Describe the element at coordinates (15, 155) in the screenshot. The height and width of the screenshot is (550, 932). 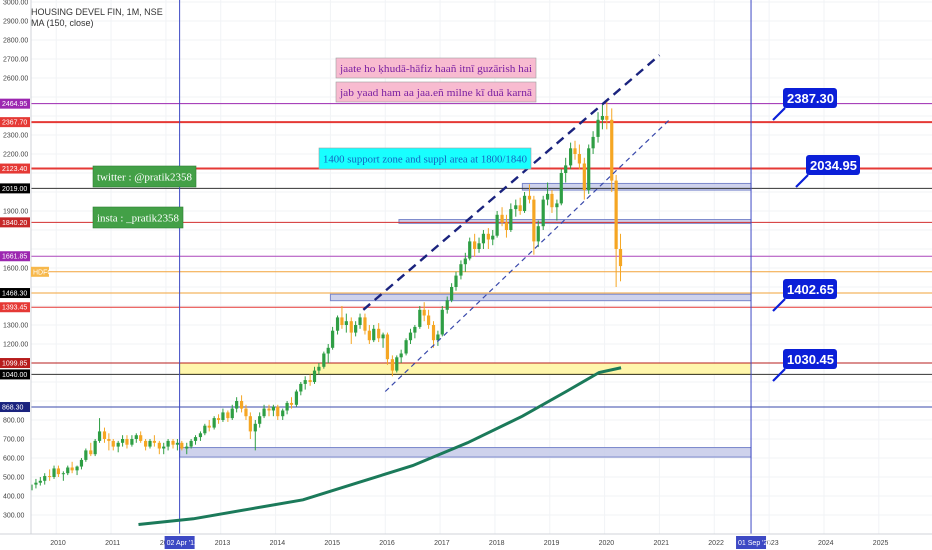
I see `y-tick-label: 2200.00` at that location.